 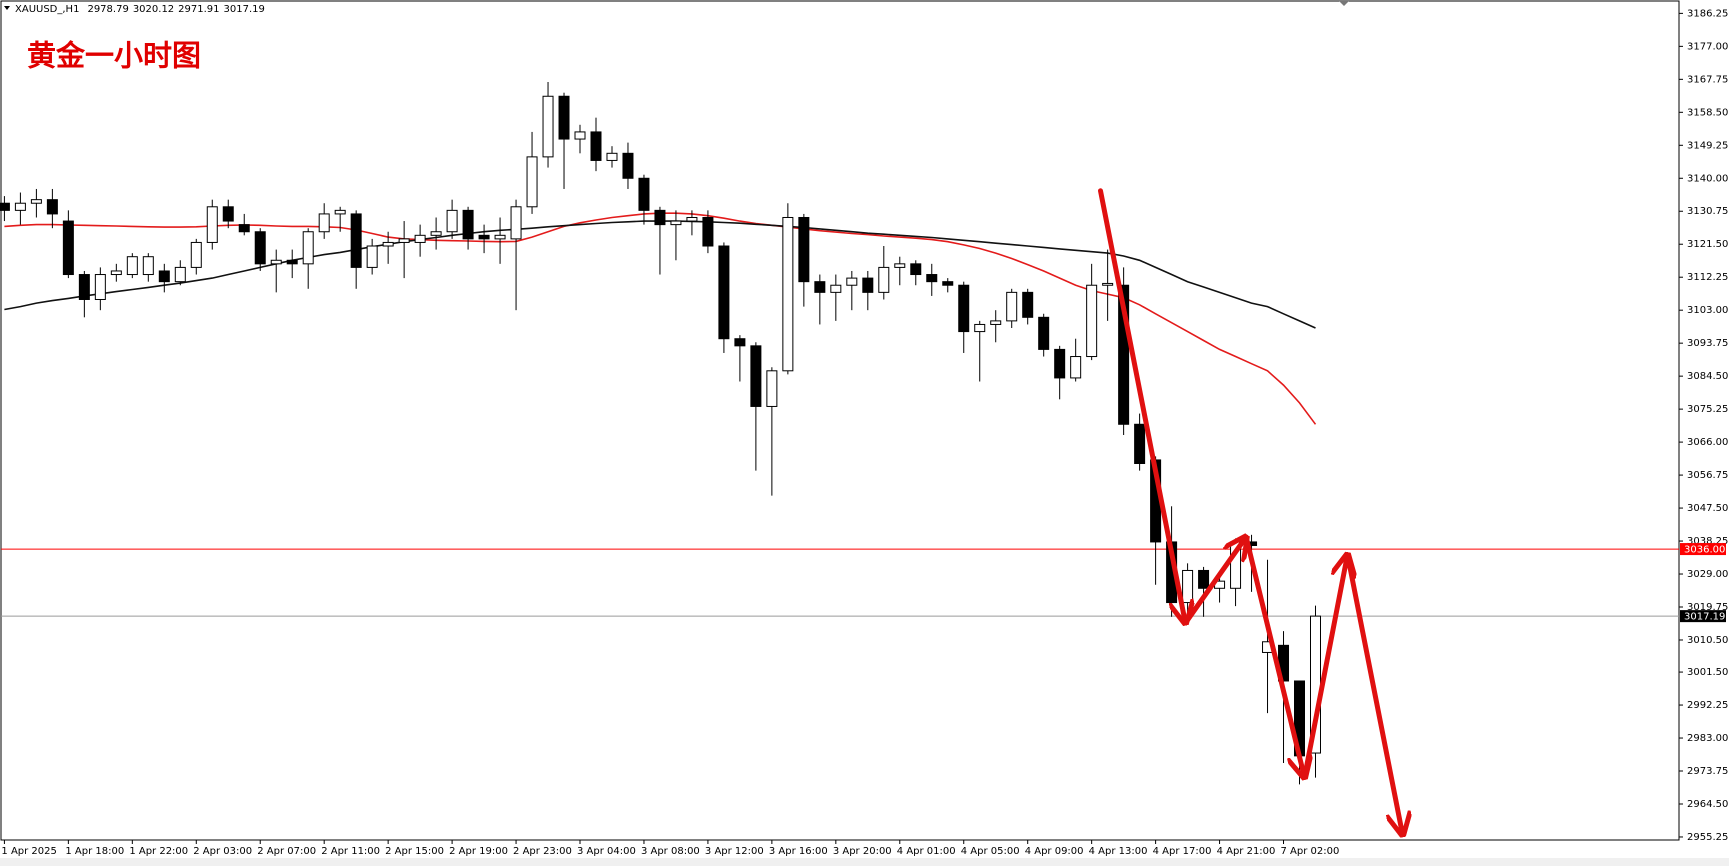 I want to click on price-level-label: 3036.00, so click(x=1704, y=550).